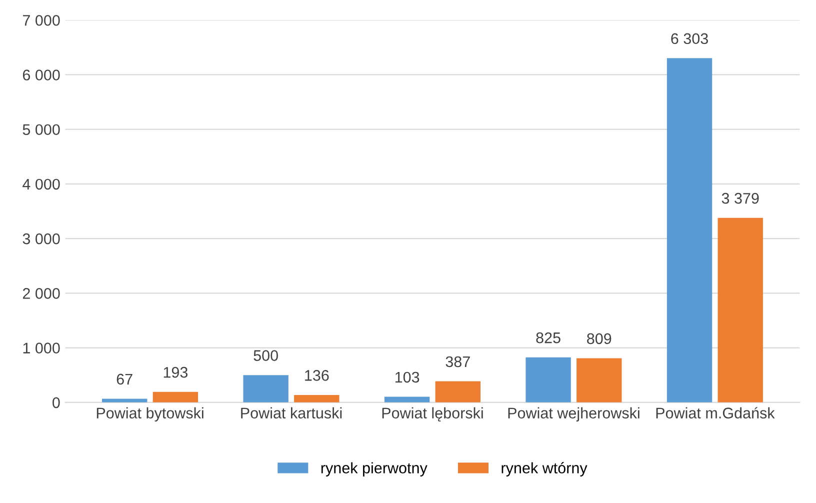  Describe the element at coordinates (317, 375) in the screenshot. I see `data-label: 136` at that location.